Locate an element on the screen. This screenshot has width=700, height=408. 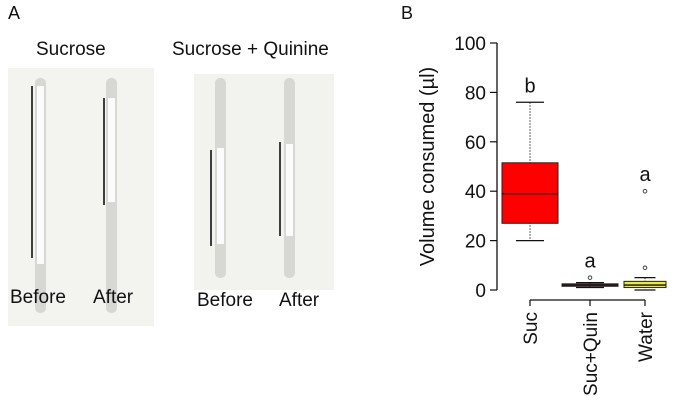
group-title-sucrose: Sucrose is located at coordinates (71, 49).